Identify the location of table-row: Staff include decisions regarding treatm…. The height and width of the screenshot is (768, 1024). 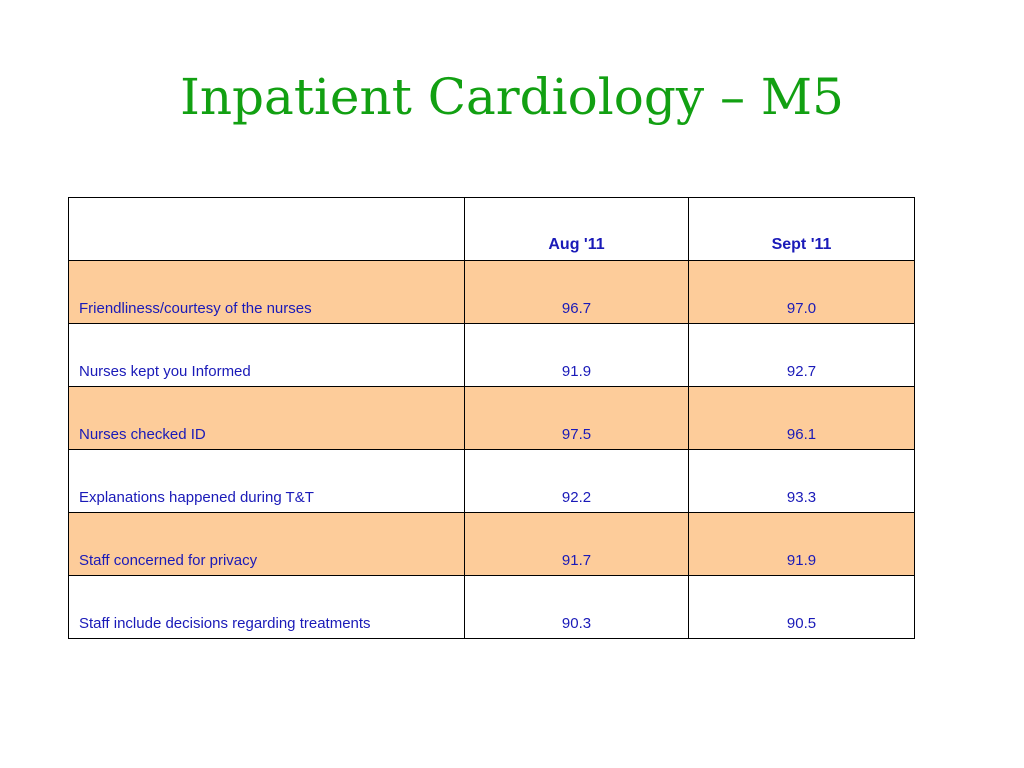
(491, 607).